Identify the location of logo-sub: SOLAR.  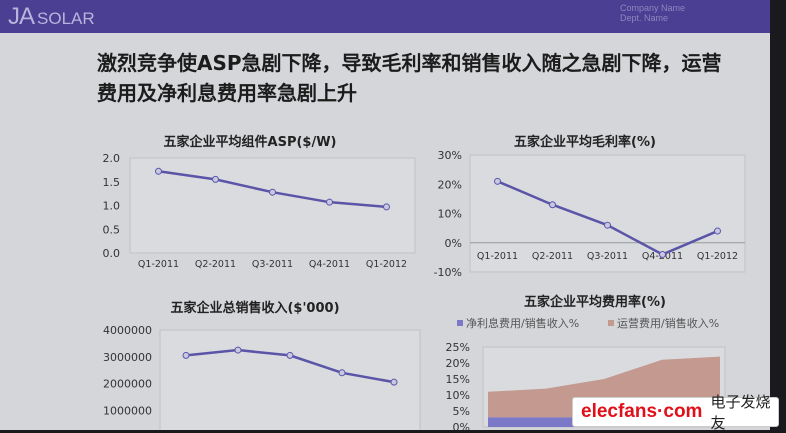
(66, 18).